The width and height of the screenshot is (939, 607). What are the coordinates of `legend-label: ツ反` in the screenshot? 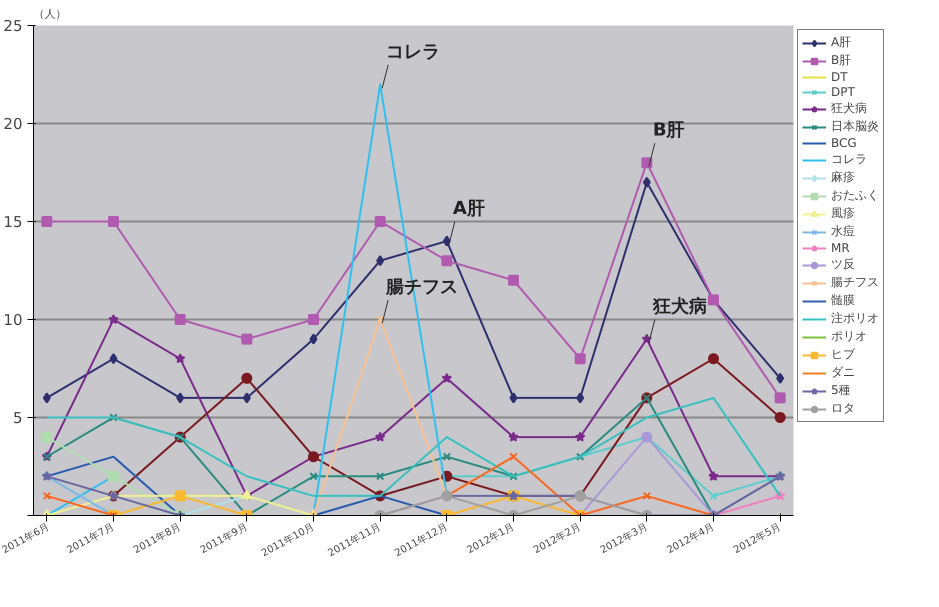 It's located at (843, 264).